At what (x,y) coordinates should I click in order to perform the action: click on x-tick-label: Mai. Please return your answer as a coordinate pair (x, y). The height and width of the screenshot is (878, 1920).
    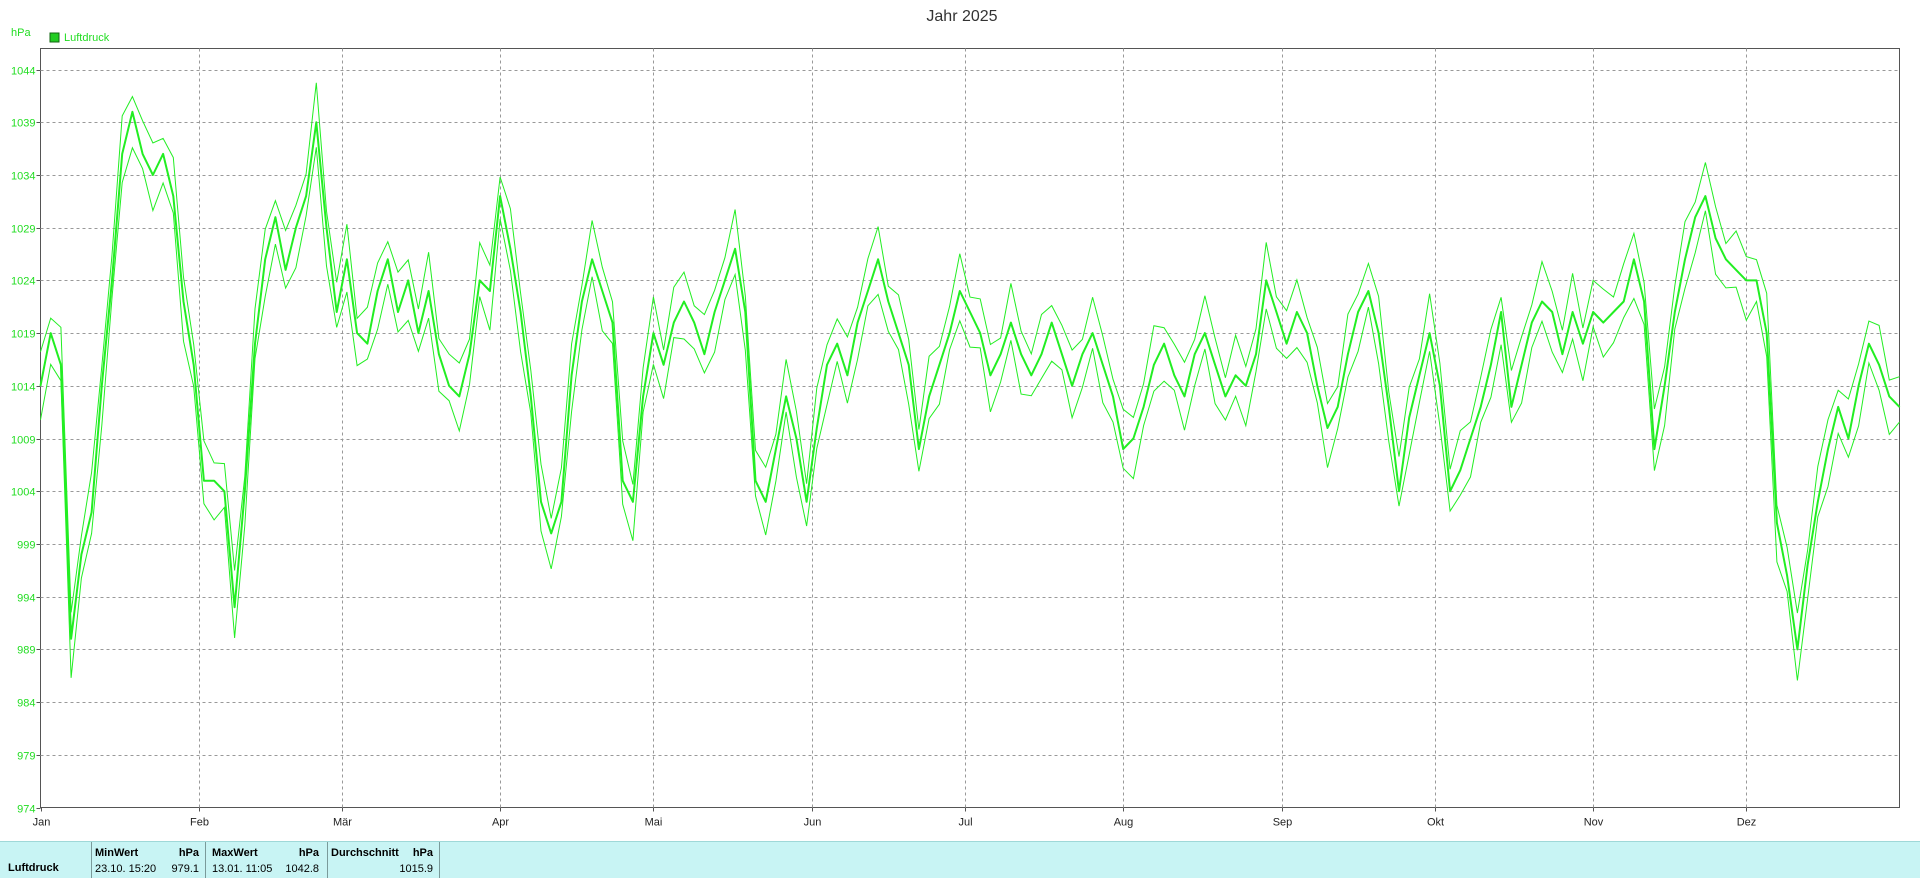
    Looking at the image, I should click on (654, 823).